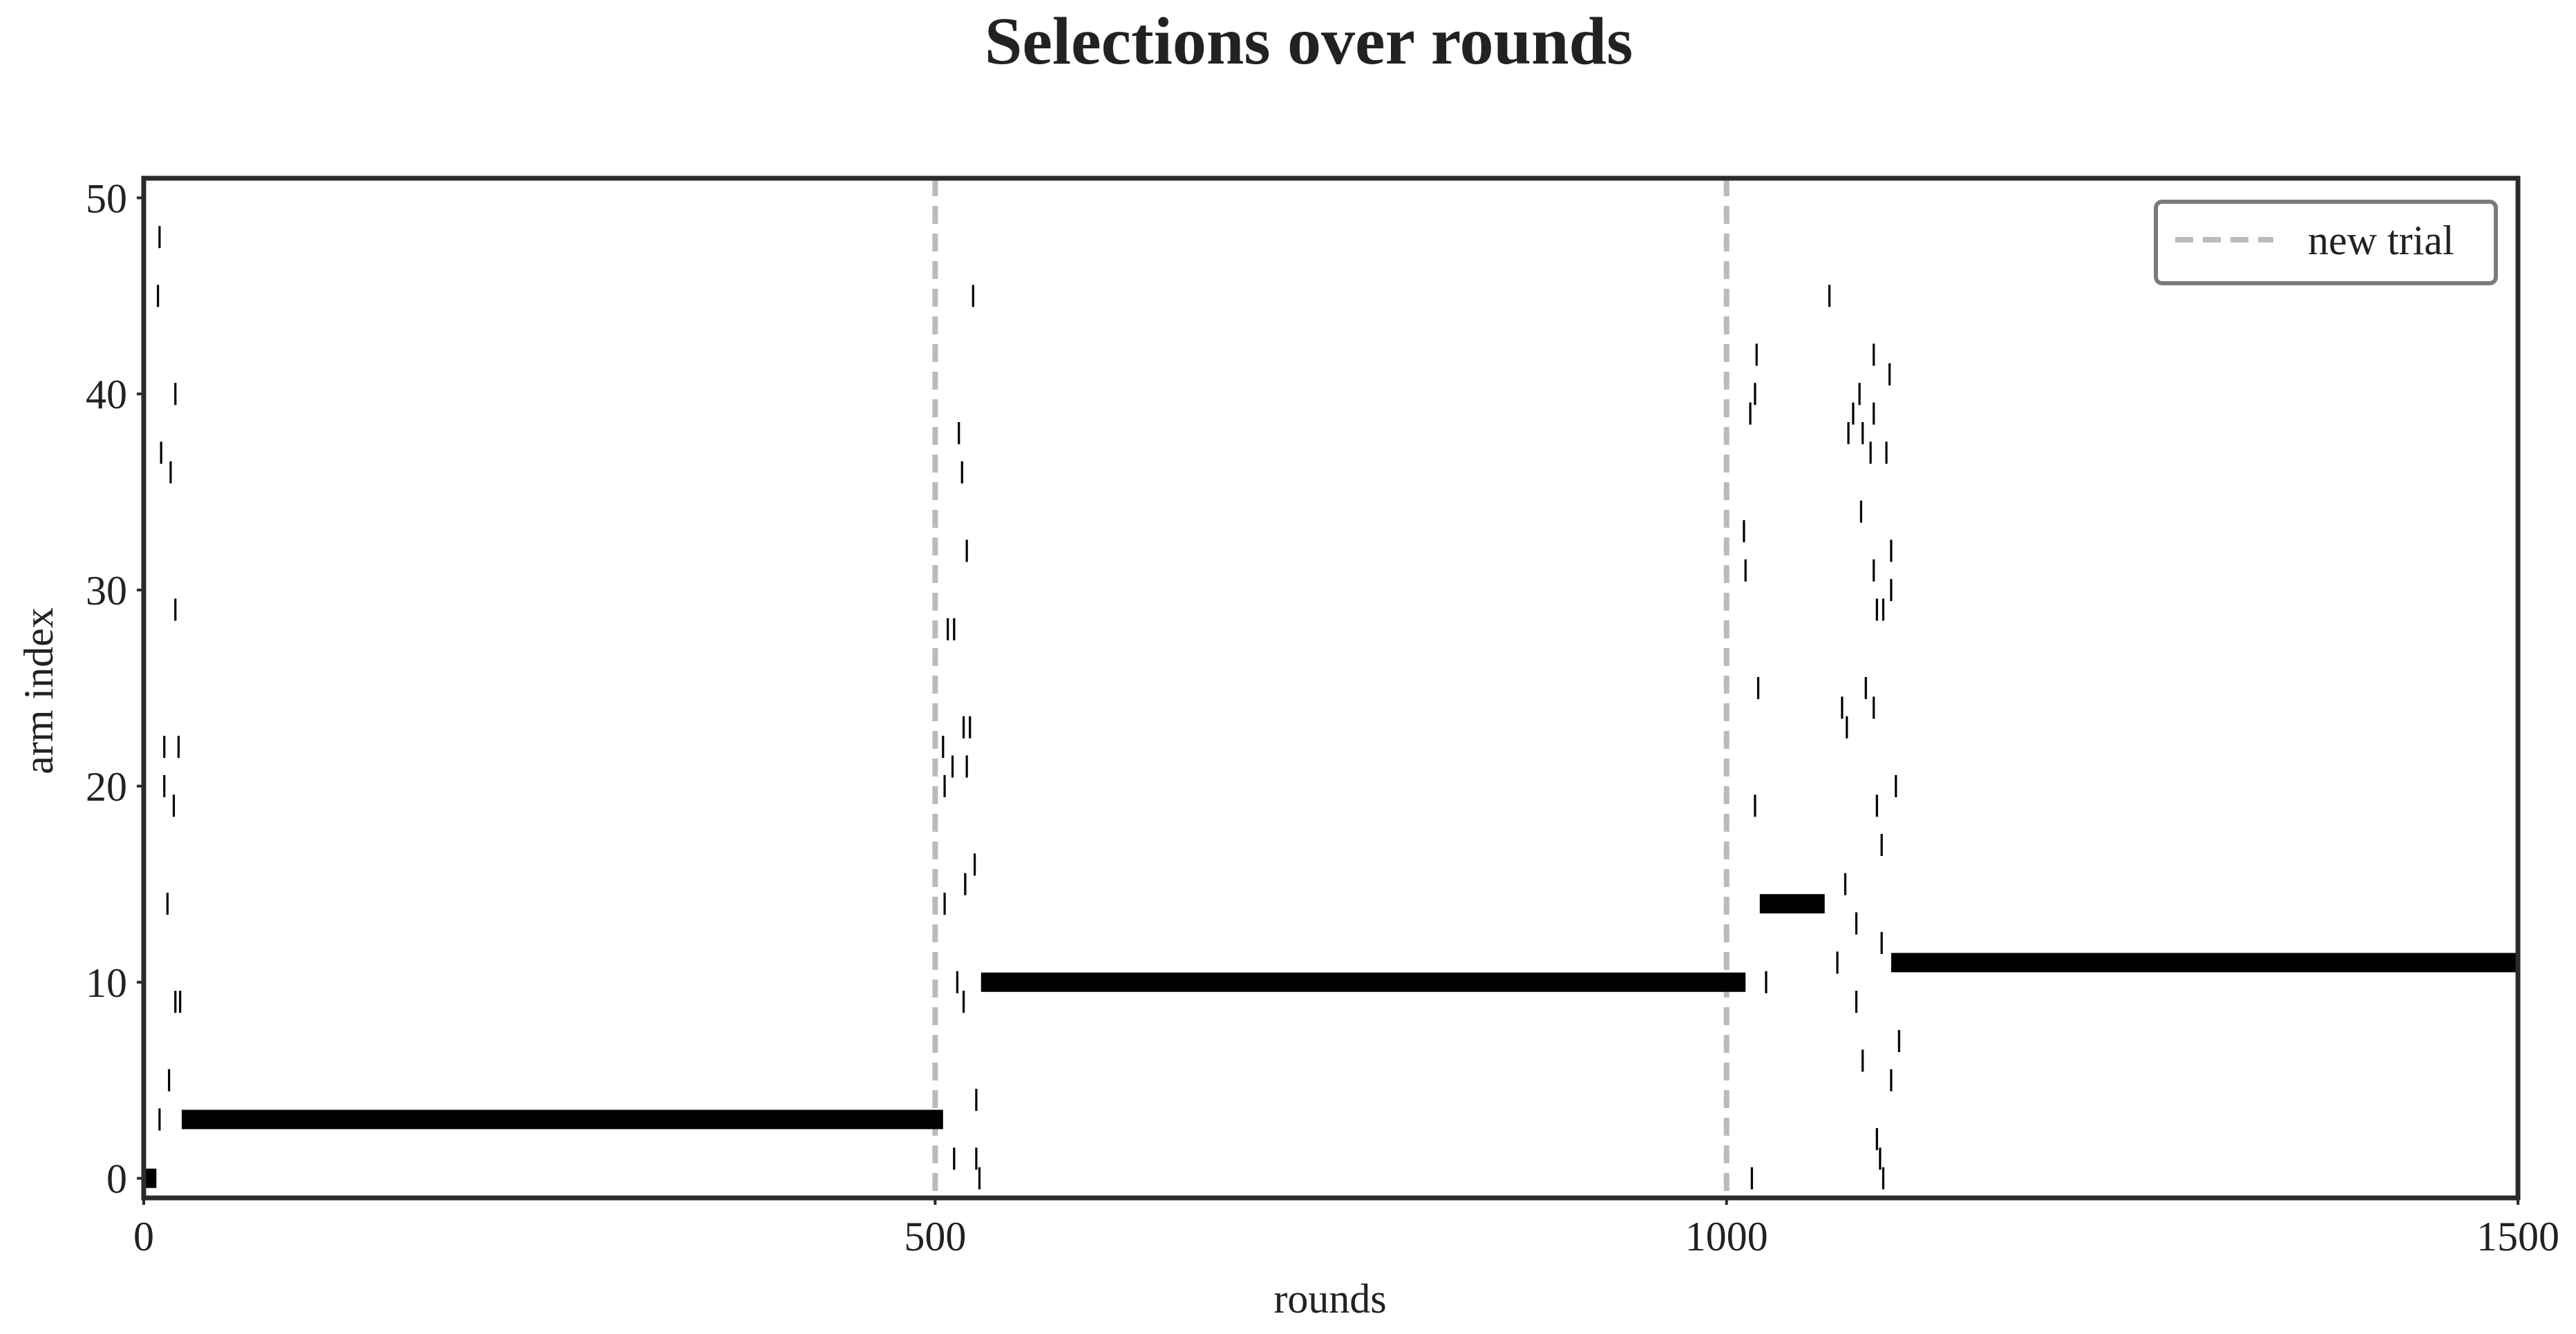  I want to click on legend-box, so click(2326, 242).